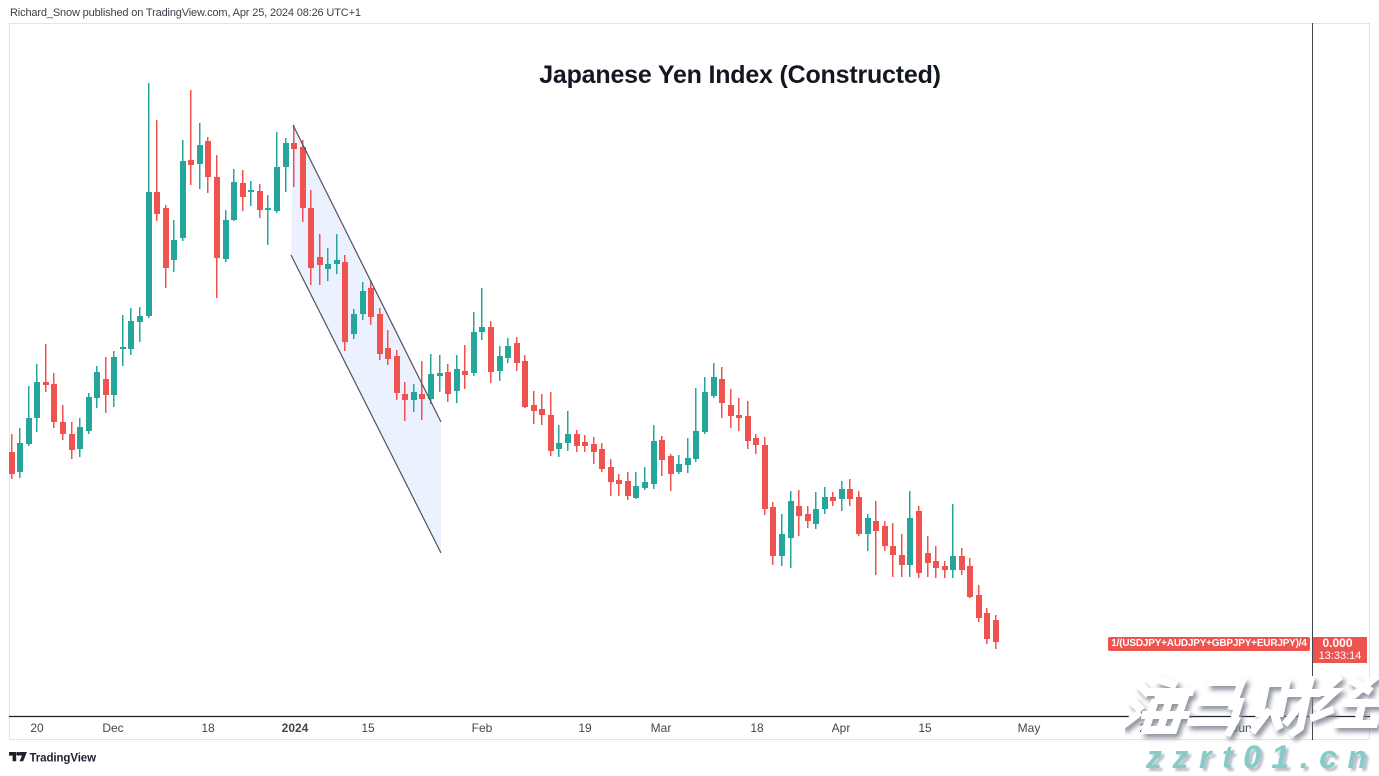  What do you see at coordinates (63, 758) in the screenshot?
I see `svg-text: TradingView` at bounding box center [63, 758].